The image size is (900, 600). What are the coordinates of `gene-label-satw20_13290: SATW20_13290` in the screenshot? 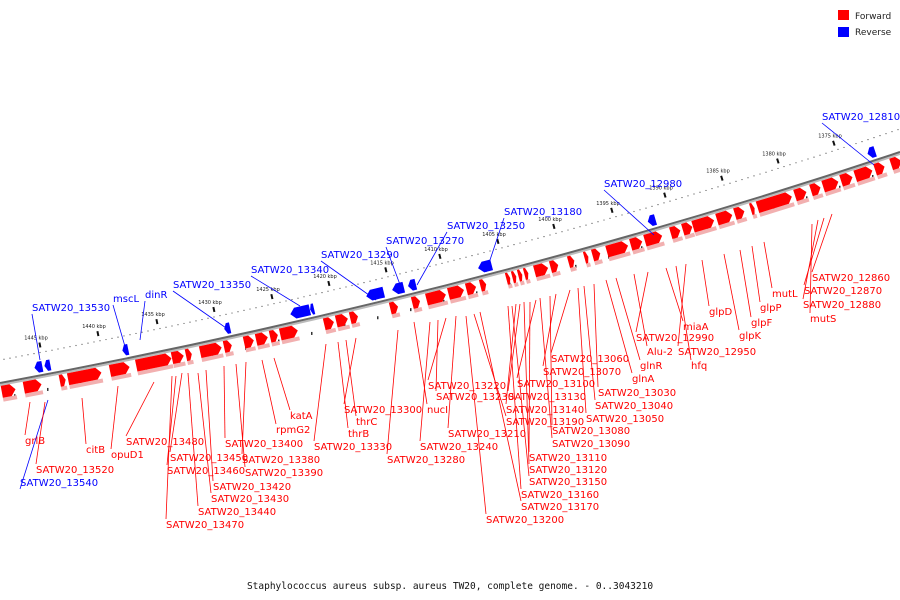 It's located at (360, 255).